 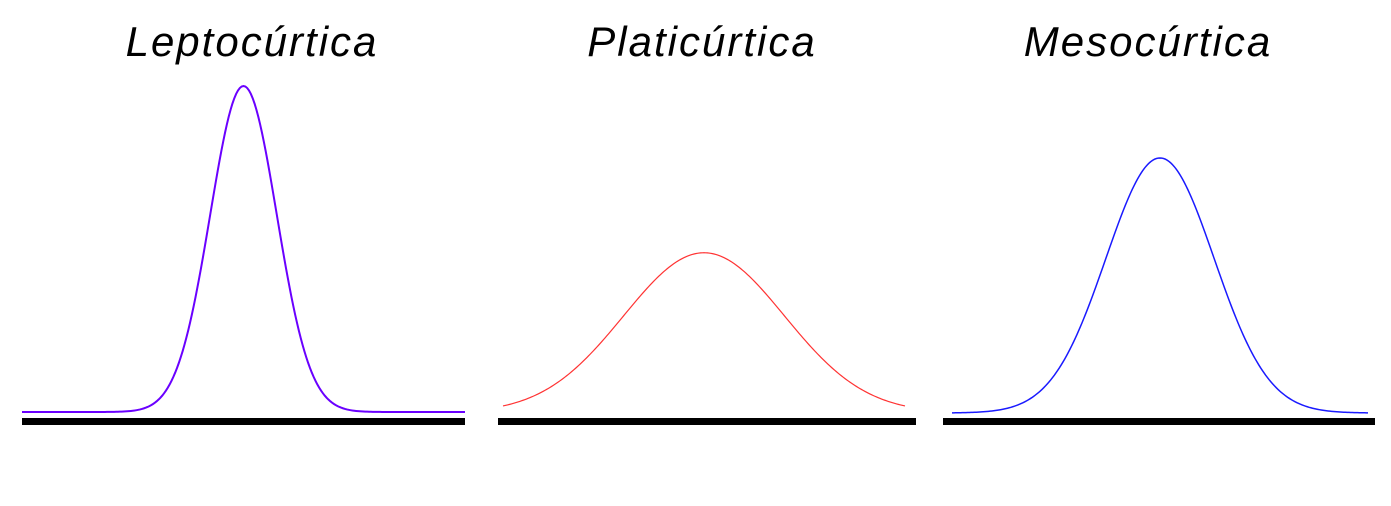 I want to click on platykurtic-curve, so click(x=704, y=329).